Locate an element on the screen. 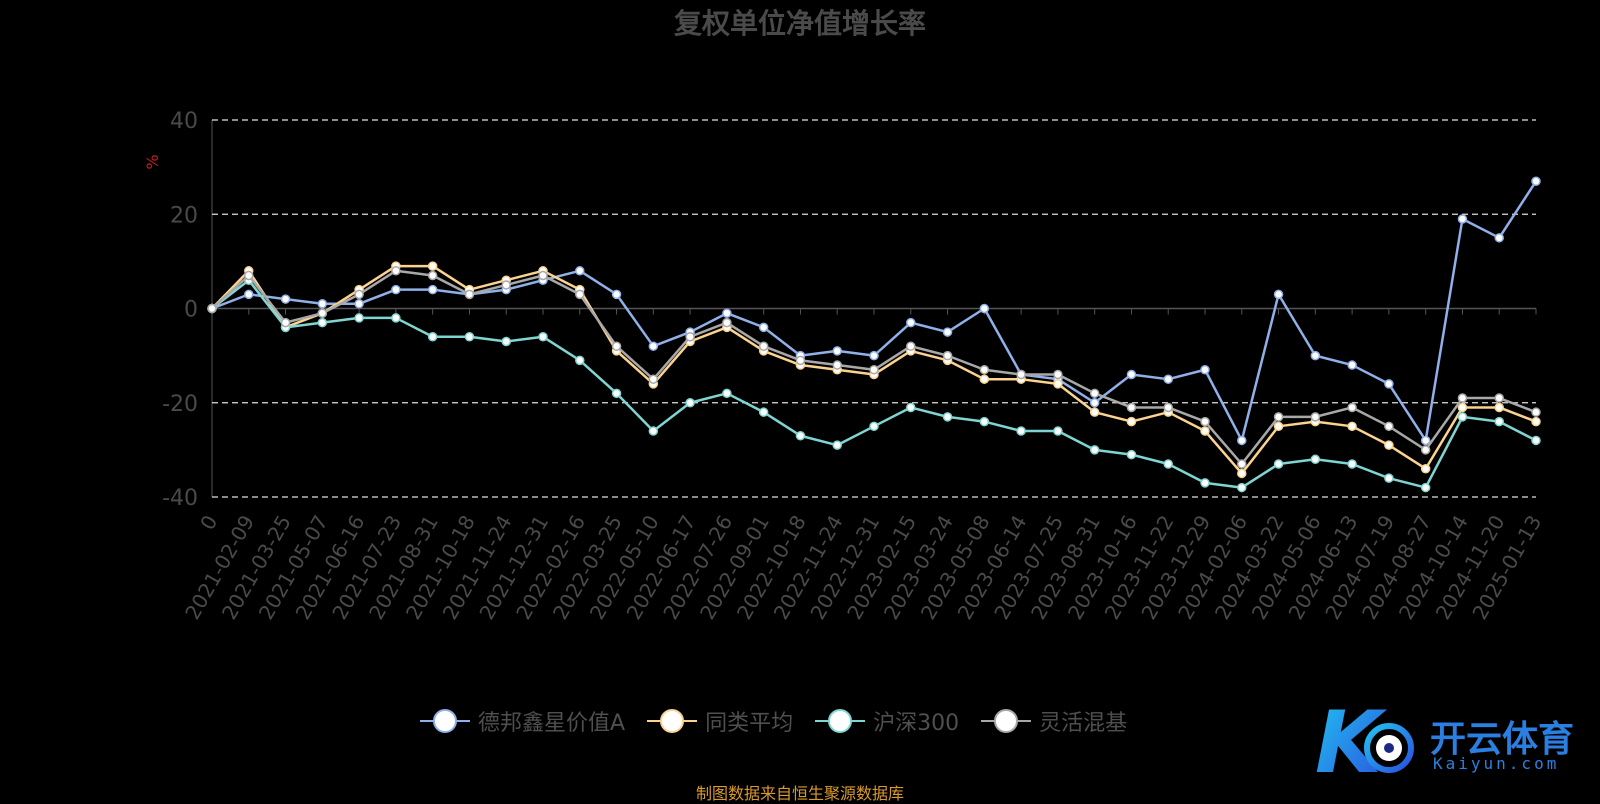  y-tick-label: 0 is located at coordinates (191, 310).